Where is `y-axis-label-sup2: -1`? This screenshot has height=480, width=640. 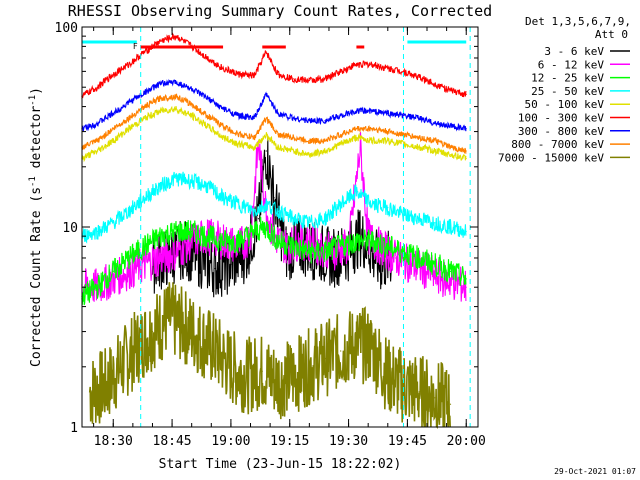 y-axis-label-sup2: -1 is located at coordinates (33, 100).